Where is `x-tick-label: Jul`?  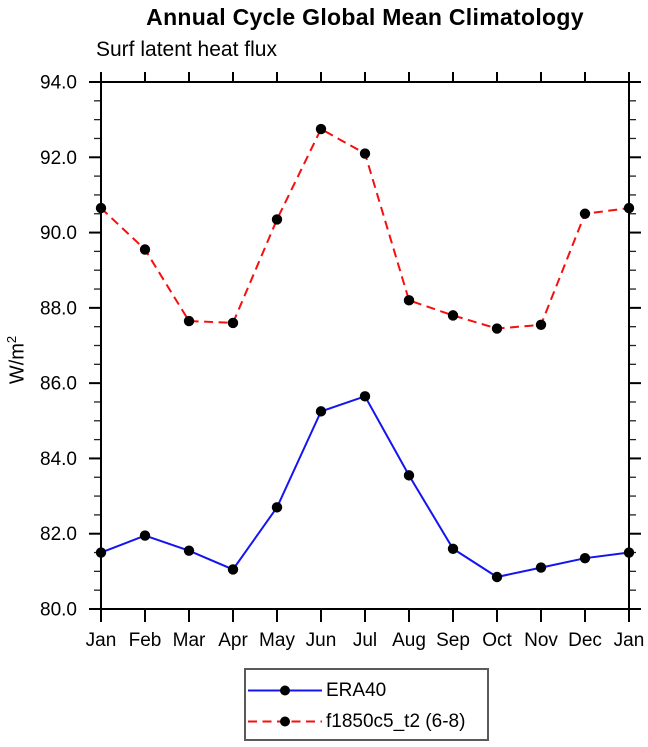
x-tick-label: Jul is located at coordinates (365, 640).